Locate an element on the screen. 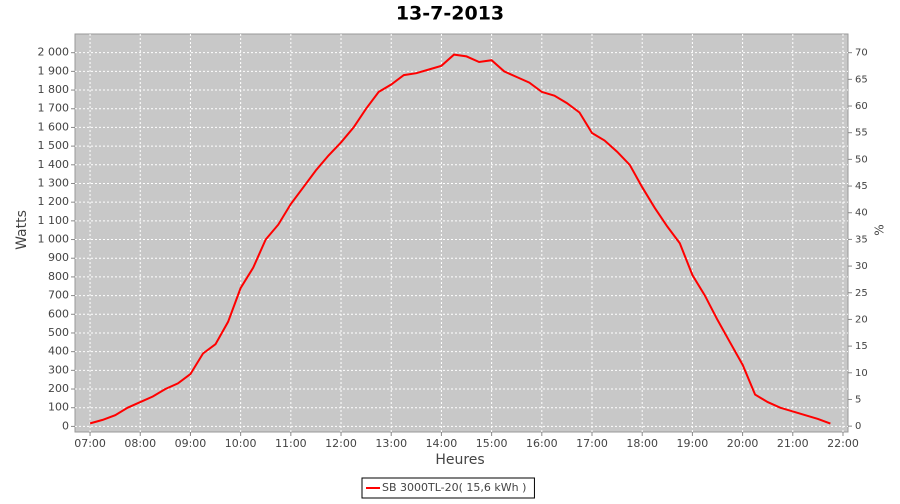 The image size is (900, 504). y2-tick-label: 30 is located at coordinates (861, 266).